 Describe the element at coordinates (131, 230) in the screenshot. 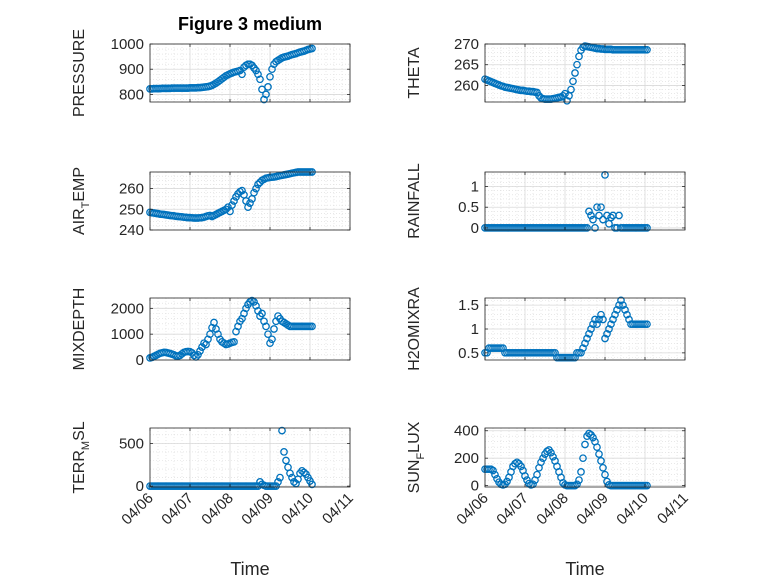

I see `y-tick-label: 240` at that location.